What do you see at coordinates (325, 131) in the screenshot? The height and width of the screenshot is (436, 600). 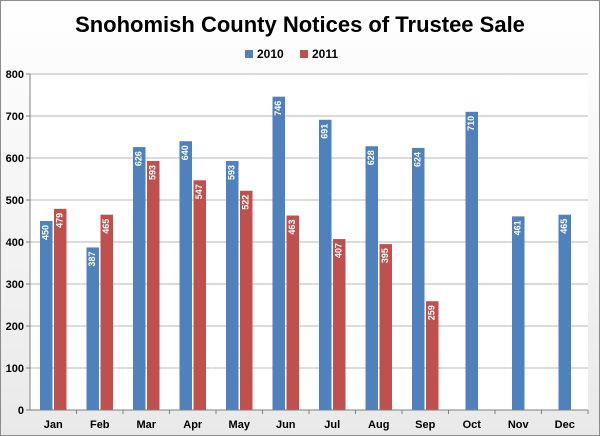 I see `bar-value-label: 691` at bounding box center [325, 131].